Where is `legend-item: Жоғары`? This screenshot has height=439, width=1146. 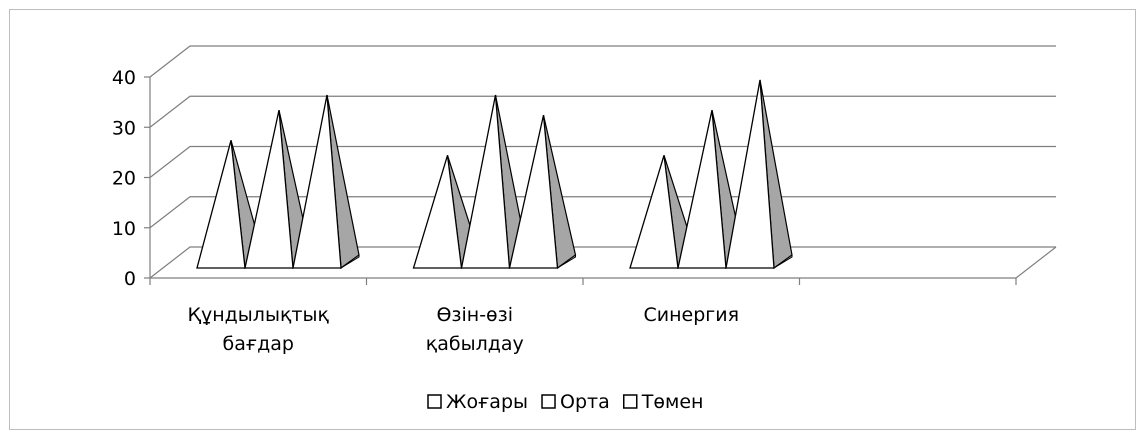
legend-item: Жоғары is located at coordinates (477, 402).